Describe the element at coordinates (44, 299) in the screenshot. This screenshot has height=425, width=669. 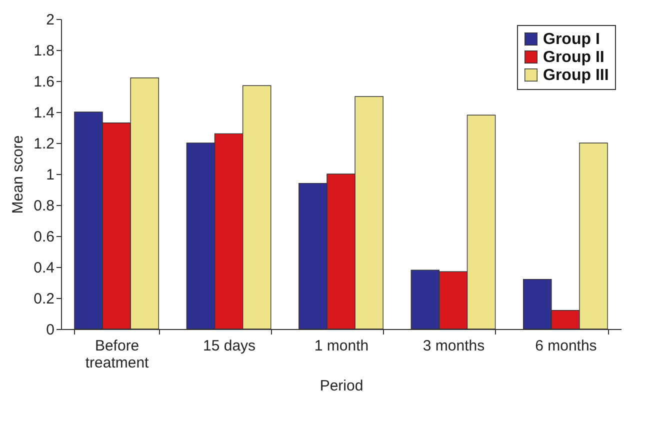
I see `y-tick-label: 0.2` at that location.